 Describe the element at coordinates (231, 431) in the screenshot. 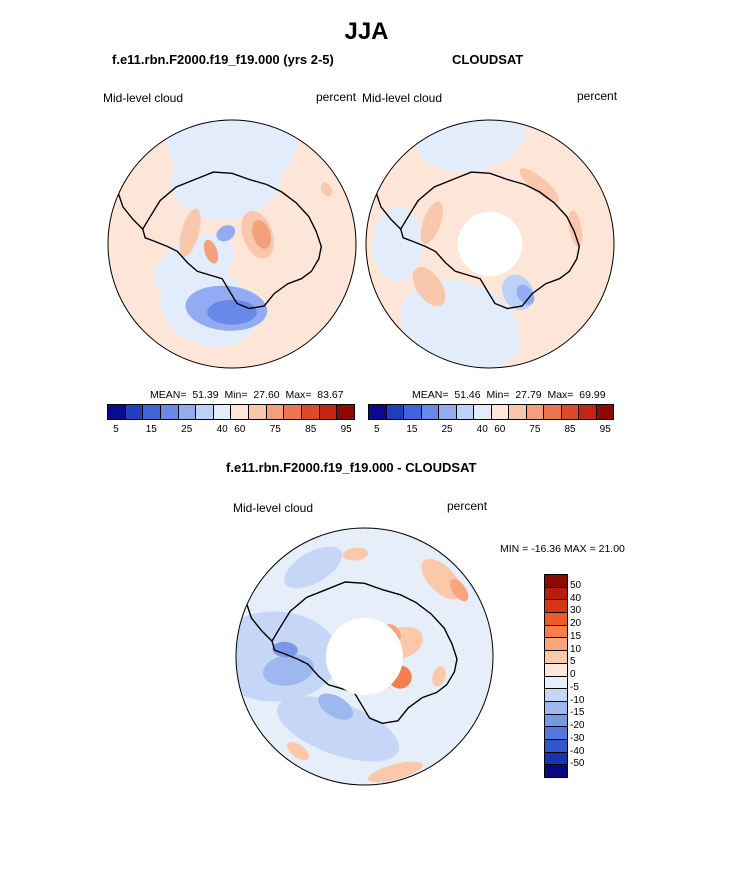

I see `model-colorbar-ticks: 5 15 25 40 60 75 85 95` at that location.